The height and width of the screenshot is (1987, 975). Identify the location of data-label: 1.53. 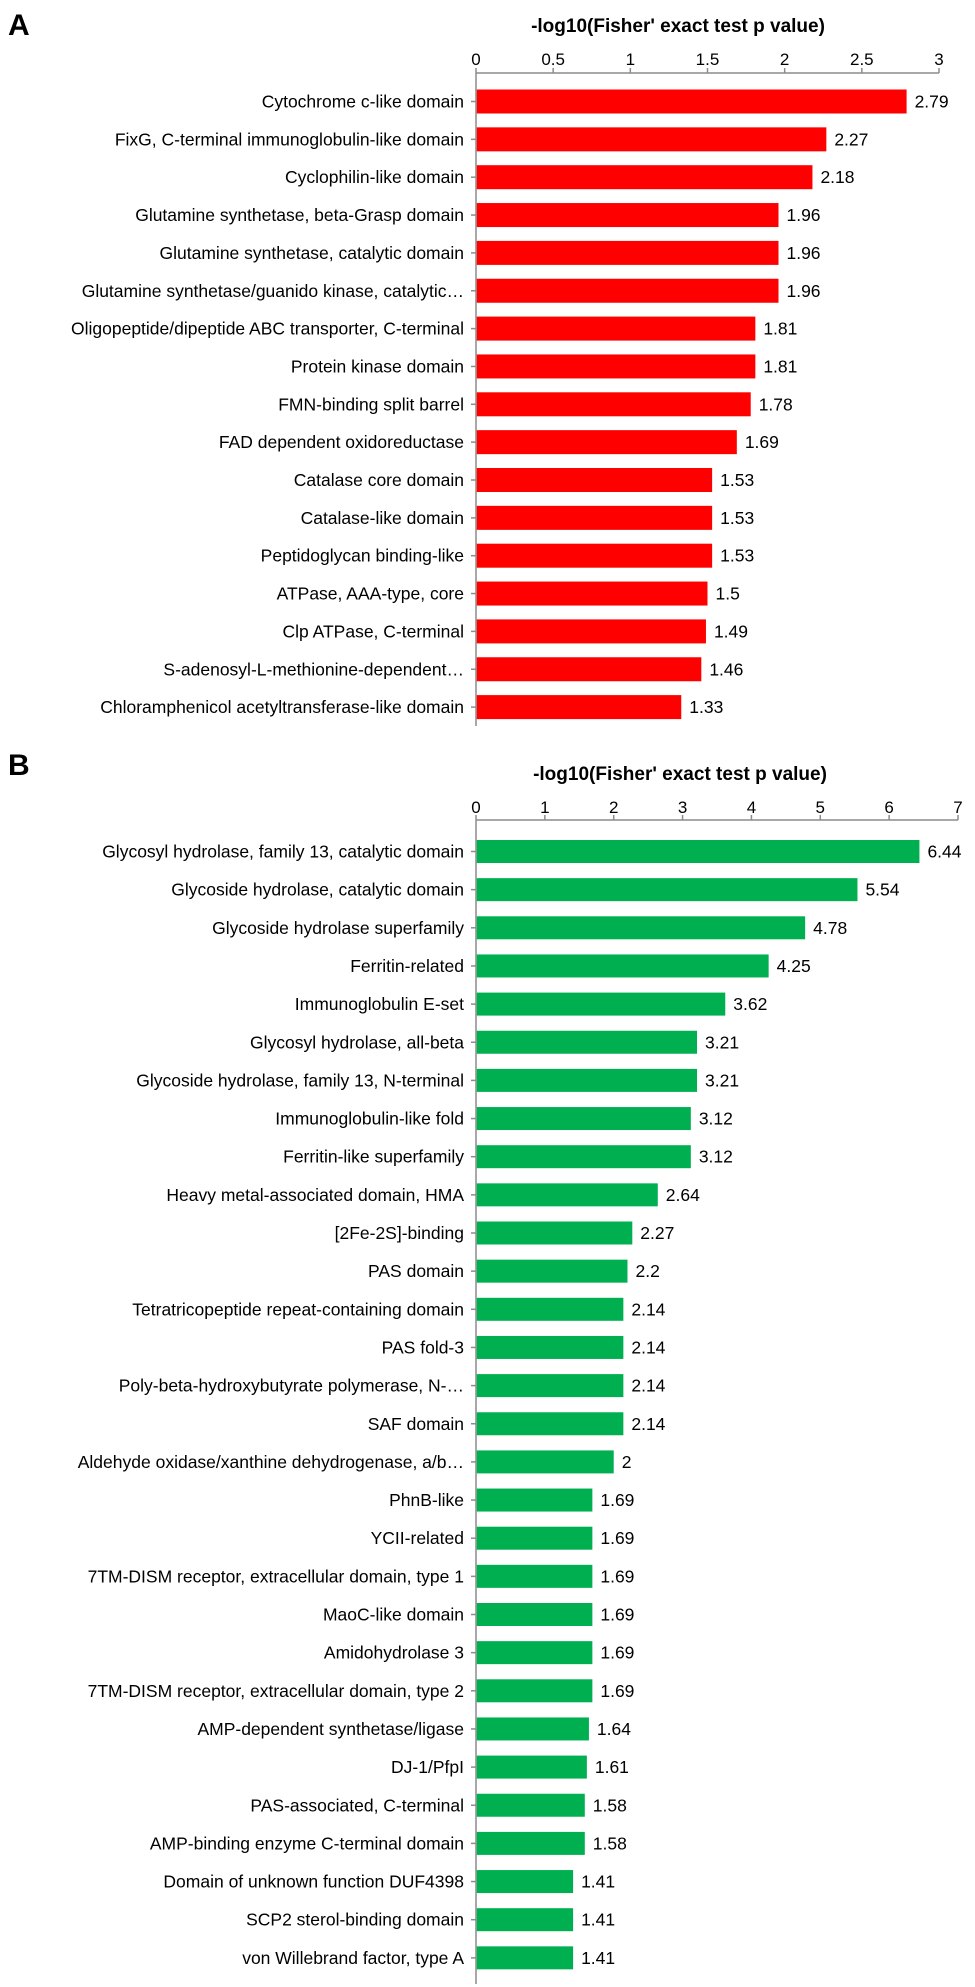
(737, 480).